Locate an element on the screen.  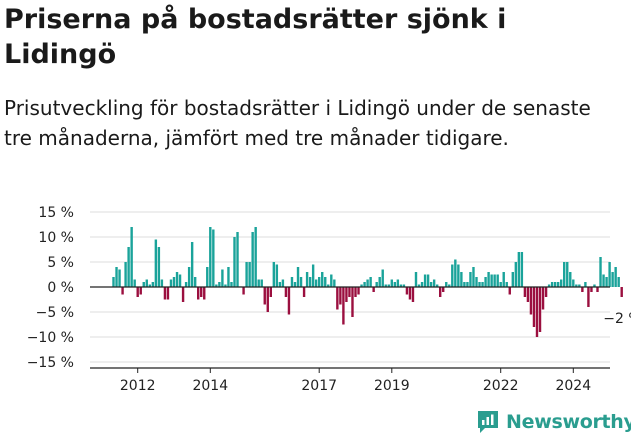
y-tick-label: −15 % is located at coordinates (50, 363).